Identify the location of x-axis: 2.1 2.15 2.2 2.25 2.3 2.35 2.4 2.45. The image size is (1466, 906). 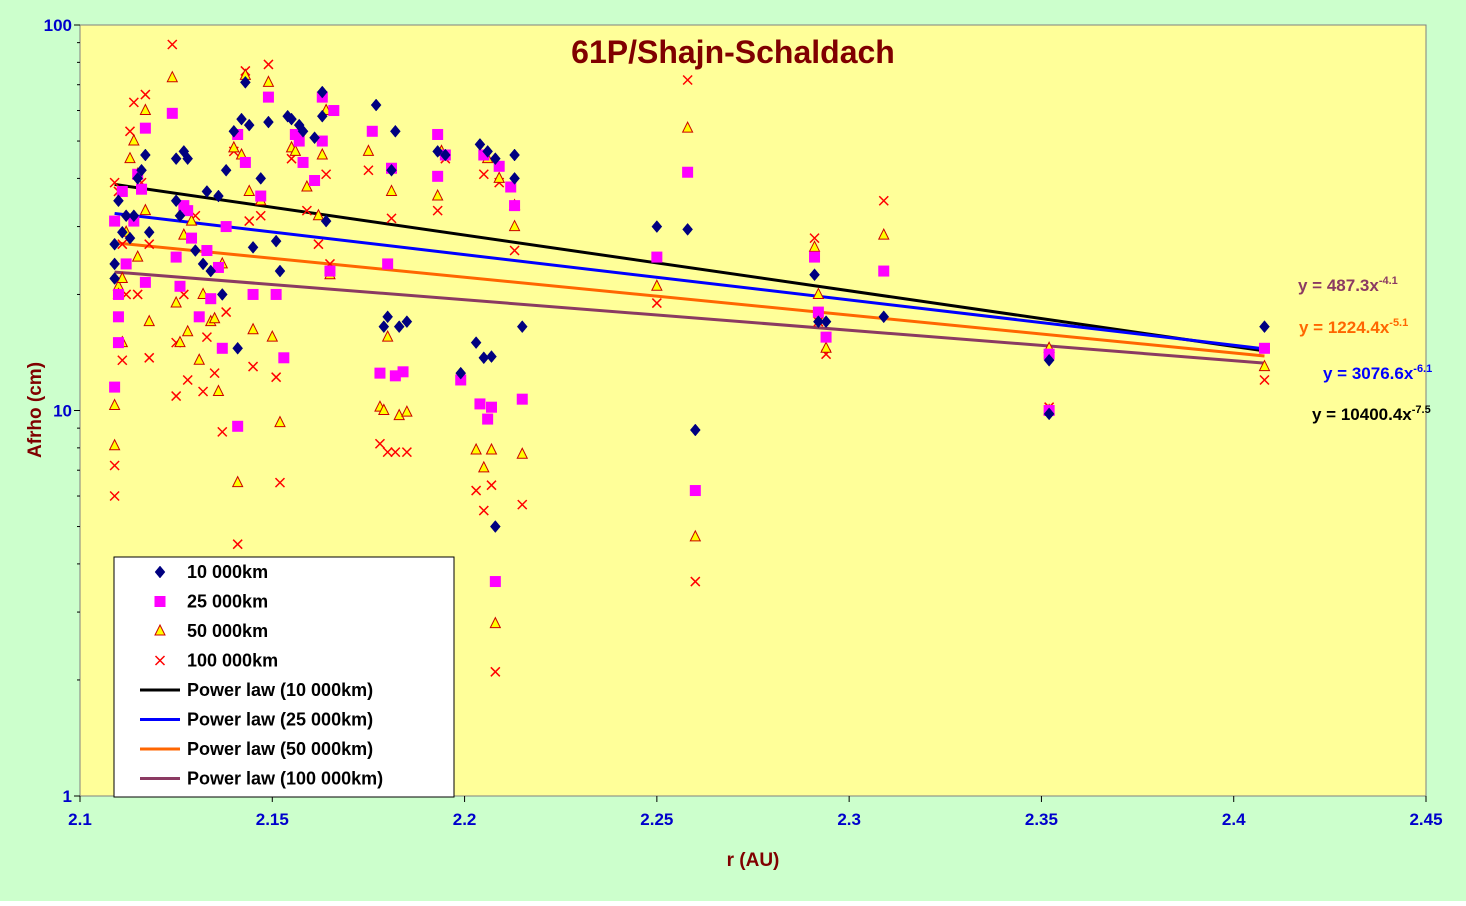
(755, 812).